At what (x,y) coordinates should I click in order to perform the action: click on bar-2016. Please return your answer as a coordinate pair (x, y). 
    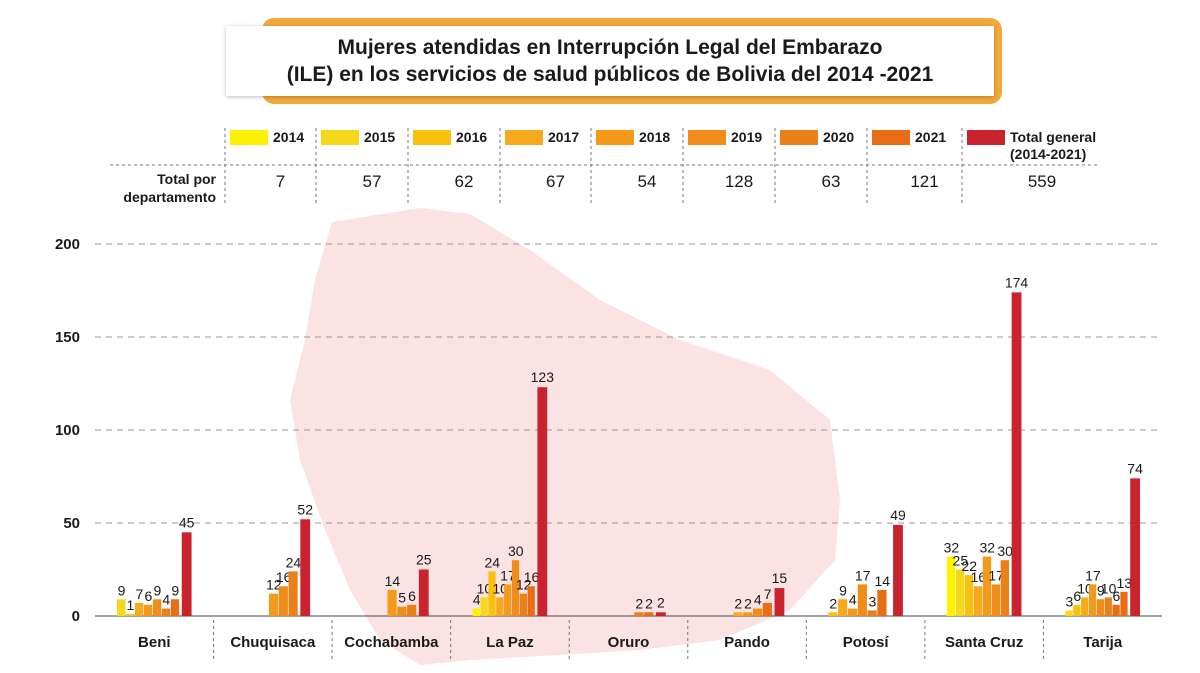
    Looking at the image, I should click on (969, 595).